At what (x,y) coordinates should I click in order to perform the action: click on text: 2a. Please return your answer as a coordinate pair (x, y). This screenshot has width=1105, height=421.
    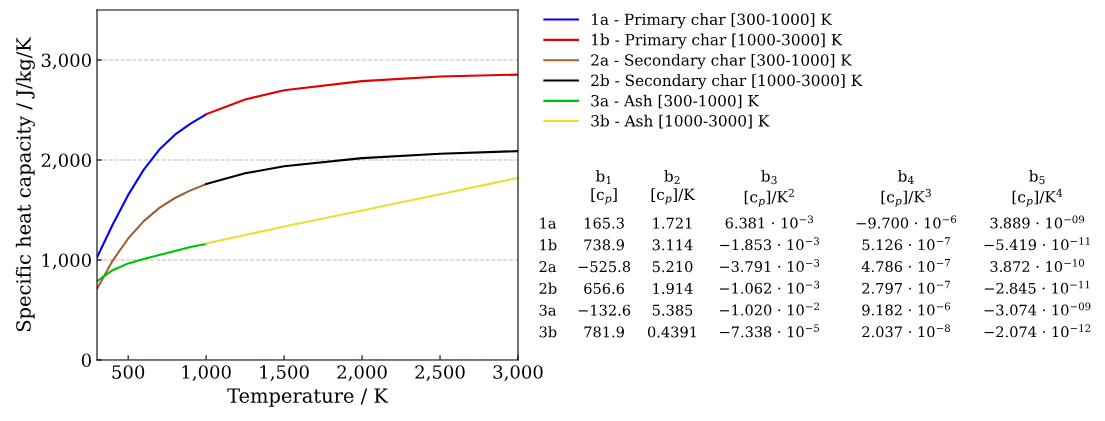
    Looking at the image, I should click on (548, 267).